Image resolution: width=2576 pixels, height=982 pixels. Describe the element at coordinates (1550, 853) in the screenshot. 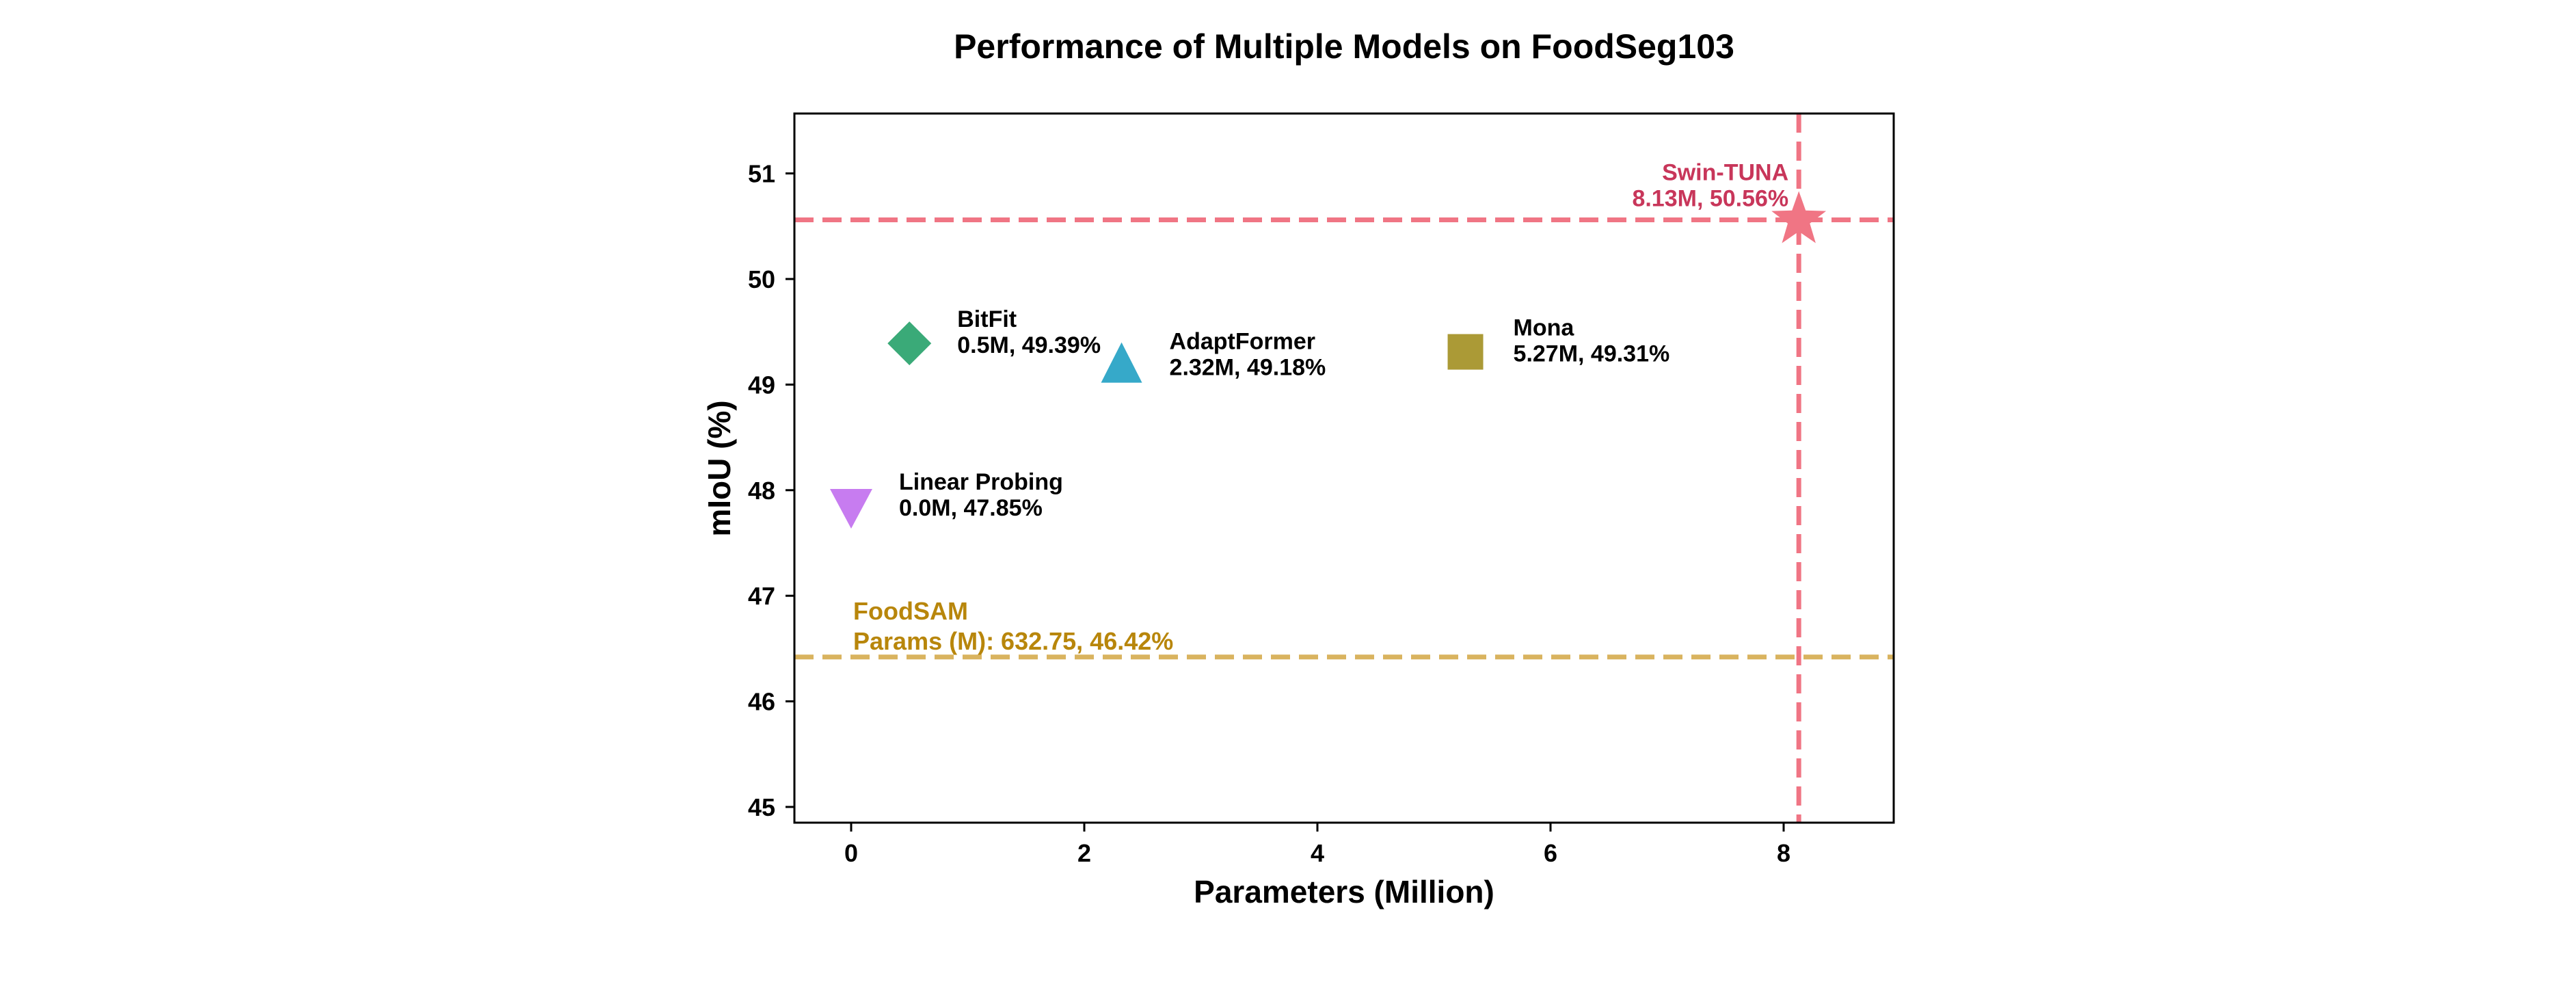

I see `x-tick-label: 6` at that location.